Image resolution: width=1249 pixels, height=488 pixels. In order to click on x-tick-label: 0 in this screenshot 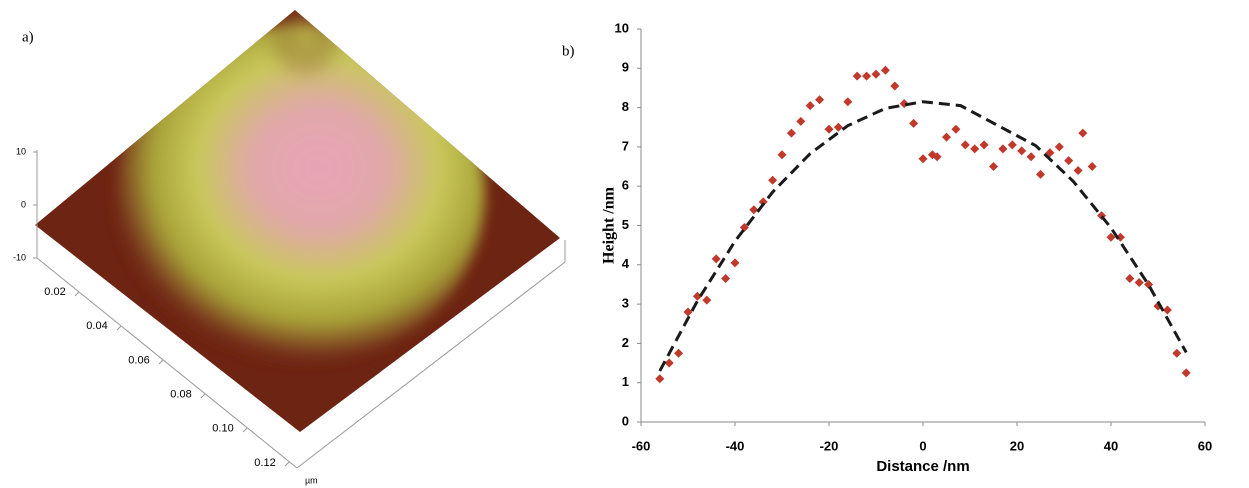, I will do `click(922, 445)`.